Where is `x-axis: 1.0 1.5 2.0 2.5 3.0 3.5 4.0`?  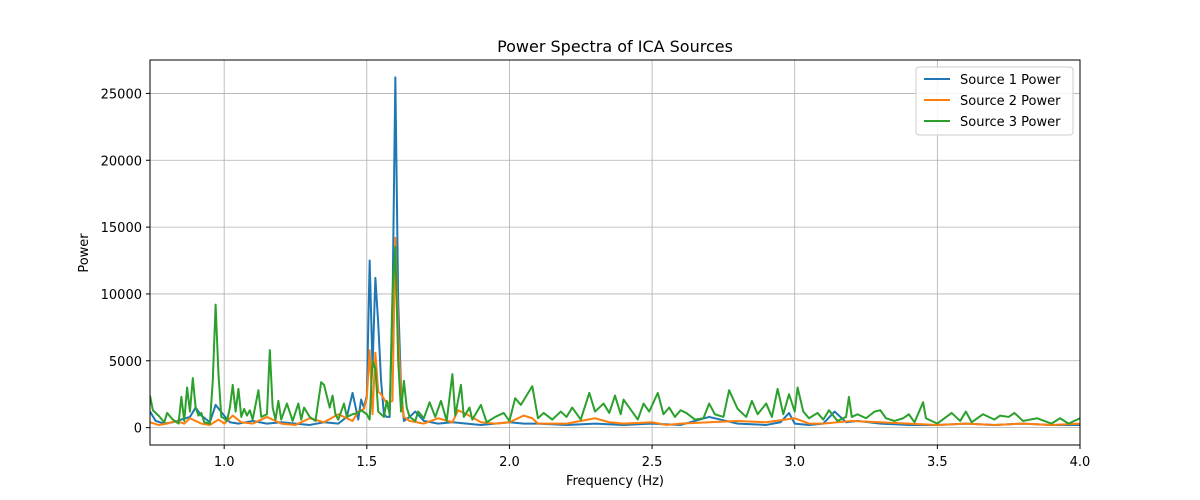 x-axis: 1.0 1.5 2.0 2.5 3.0 3.5 4.0 is located at coordinates (652, 457).